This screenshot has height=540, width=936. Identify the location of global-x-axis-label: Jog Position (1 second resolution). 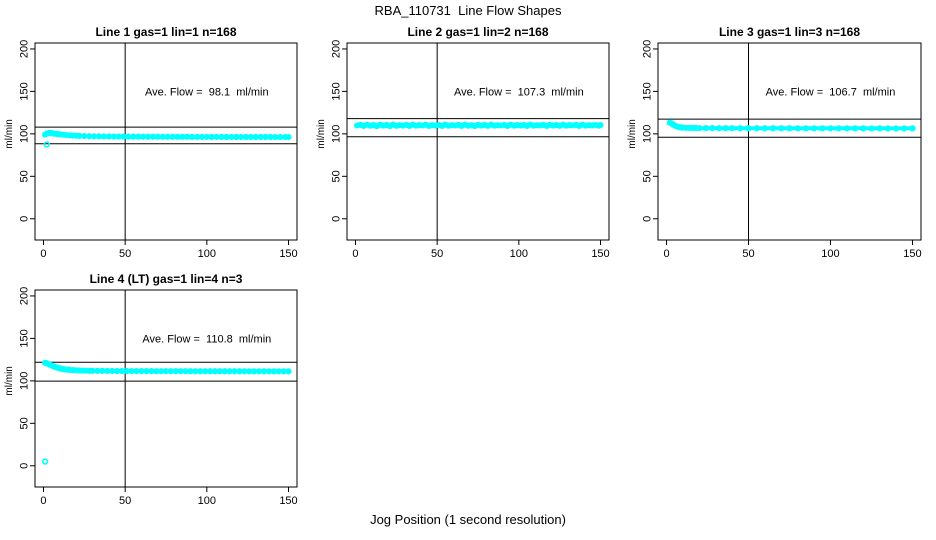
(468, 519).